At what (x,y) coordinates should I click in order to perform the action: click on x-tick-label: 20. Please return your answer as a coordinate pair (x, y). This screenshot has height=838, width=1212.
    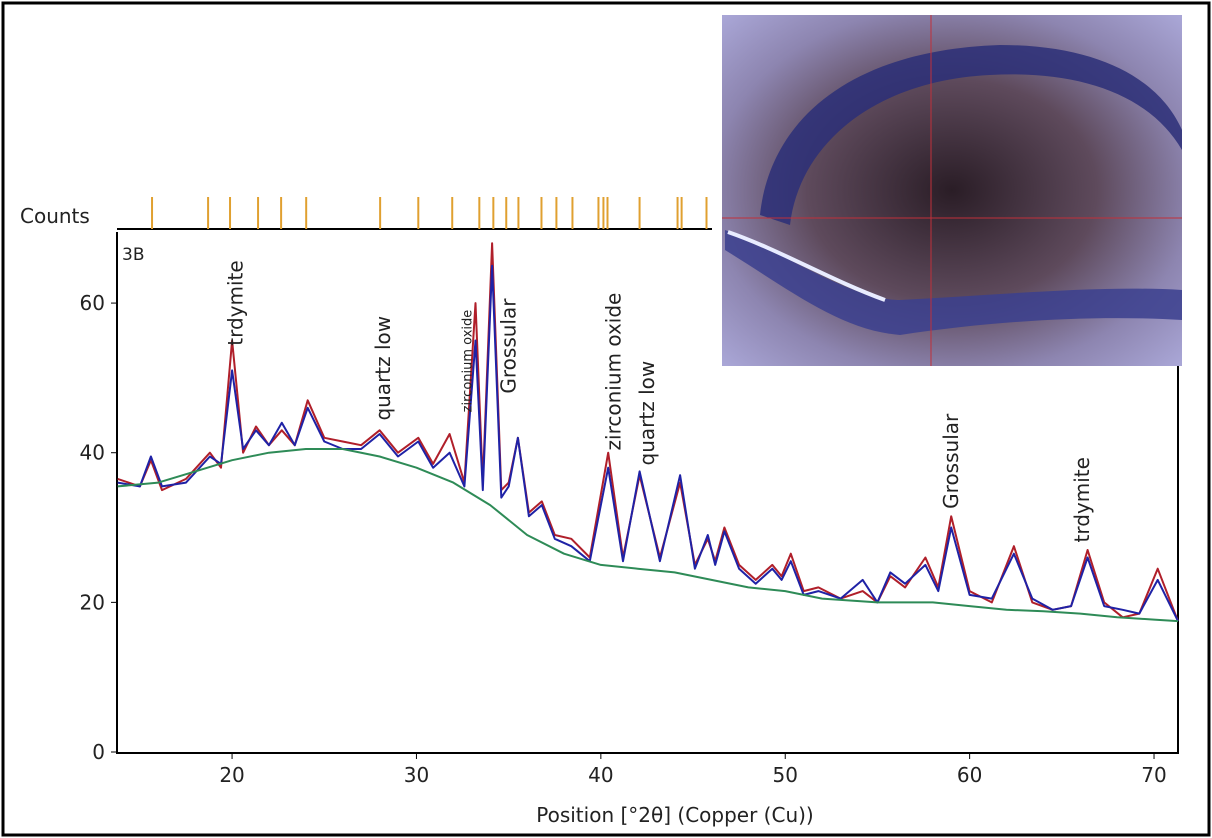
    Looking at the image, I should click on (231, 775).